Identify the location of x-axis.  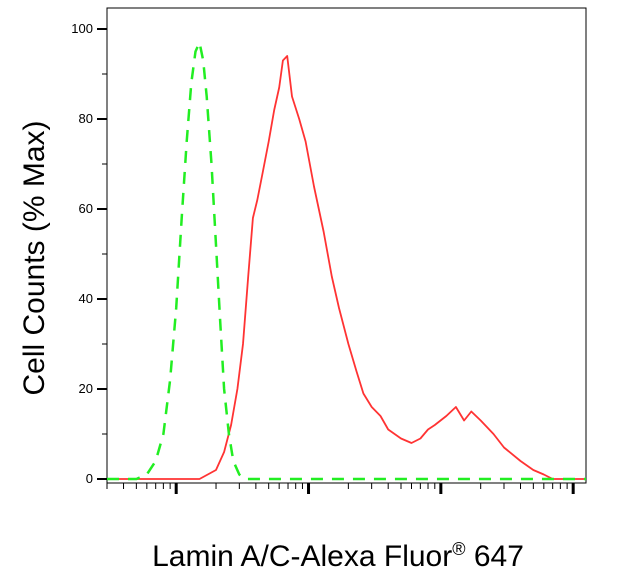
(340, 488).